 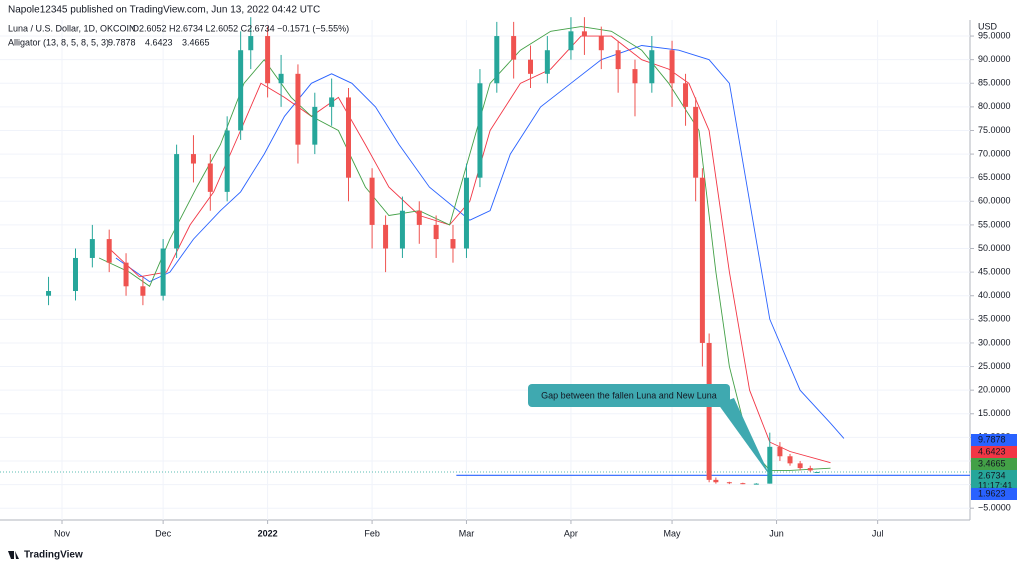 What do you see at coordinates (994, 177) in the screenshot?
I see `y-tick-label: 65.0000` at bounding box center [994, 177].